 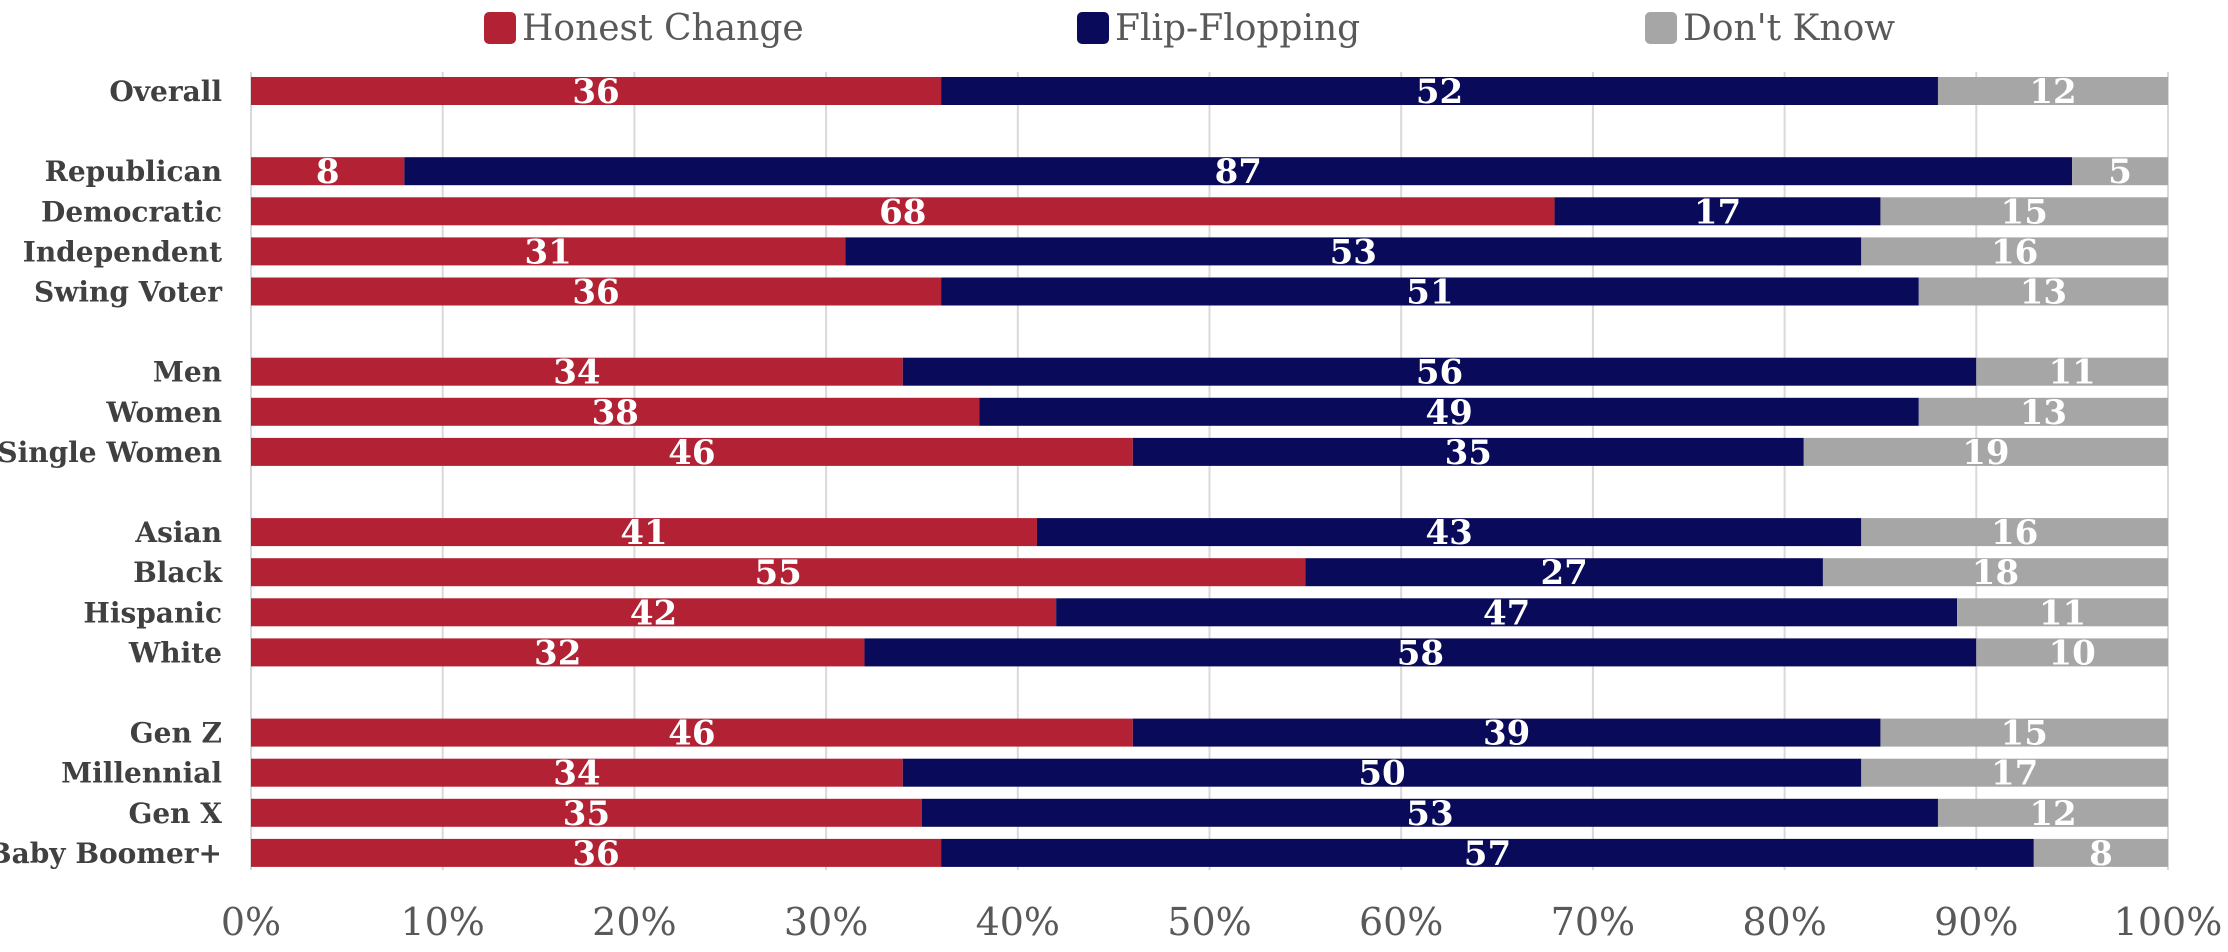 What do you see at coordinates (1593, 922) in the screenshot?
I see `x-tick-label-70: 70%` at bounding box center [1593, 922].